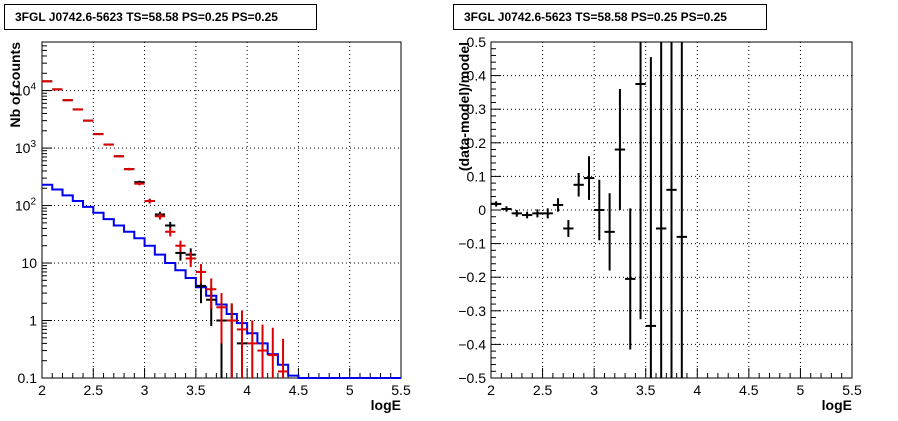 The image size is (898, 421). Describe the element at coordinates (29, 263) in the screenshot. I see `counts-y-tick-label: 10` at that location.